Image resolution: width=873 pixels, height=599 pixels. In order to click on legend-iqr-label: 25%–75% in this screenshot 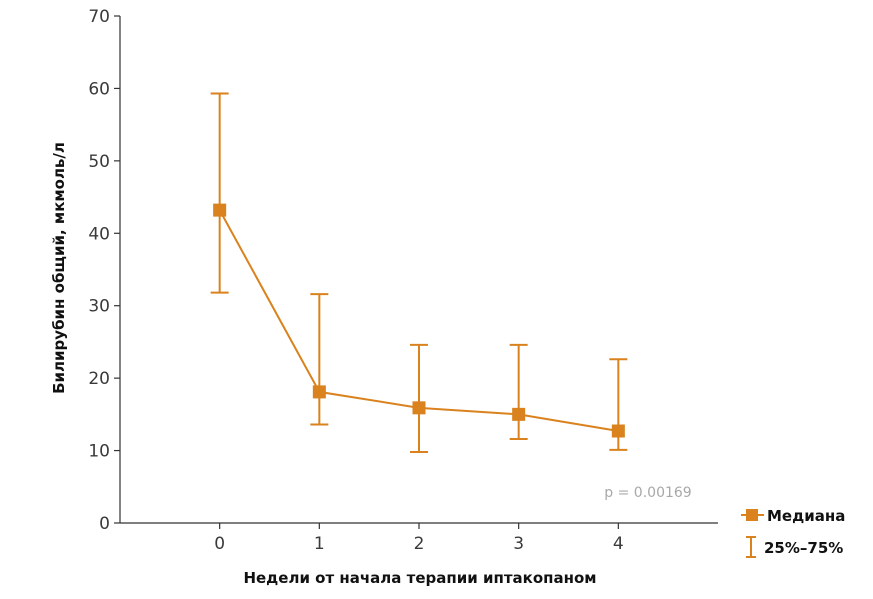, I will do `click(803, 548)`.